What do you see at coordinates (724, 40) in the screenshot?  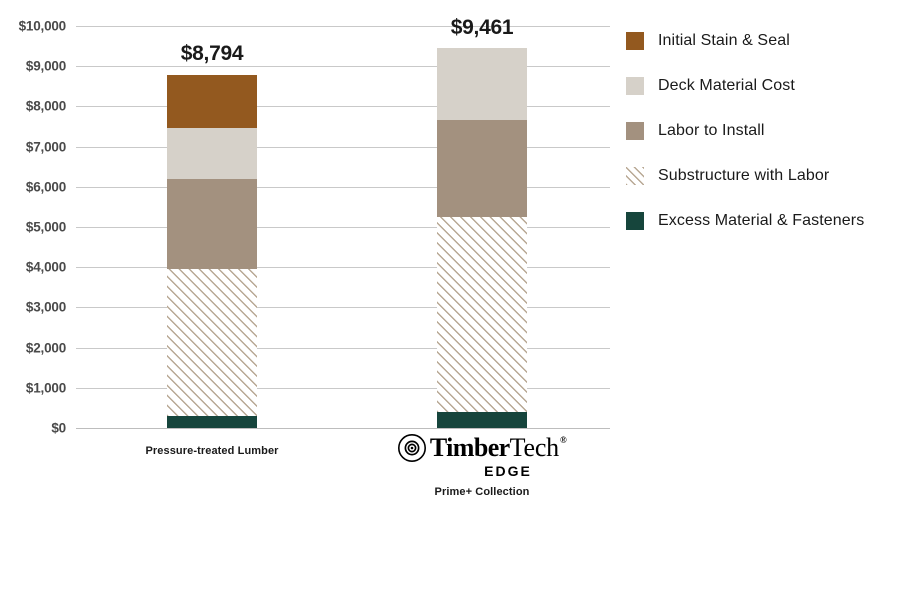 I see `legend-label: Initial Stain & Seal` at bounding box center [724, 40].